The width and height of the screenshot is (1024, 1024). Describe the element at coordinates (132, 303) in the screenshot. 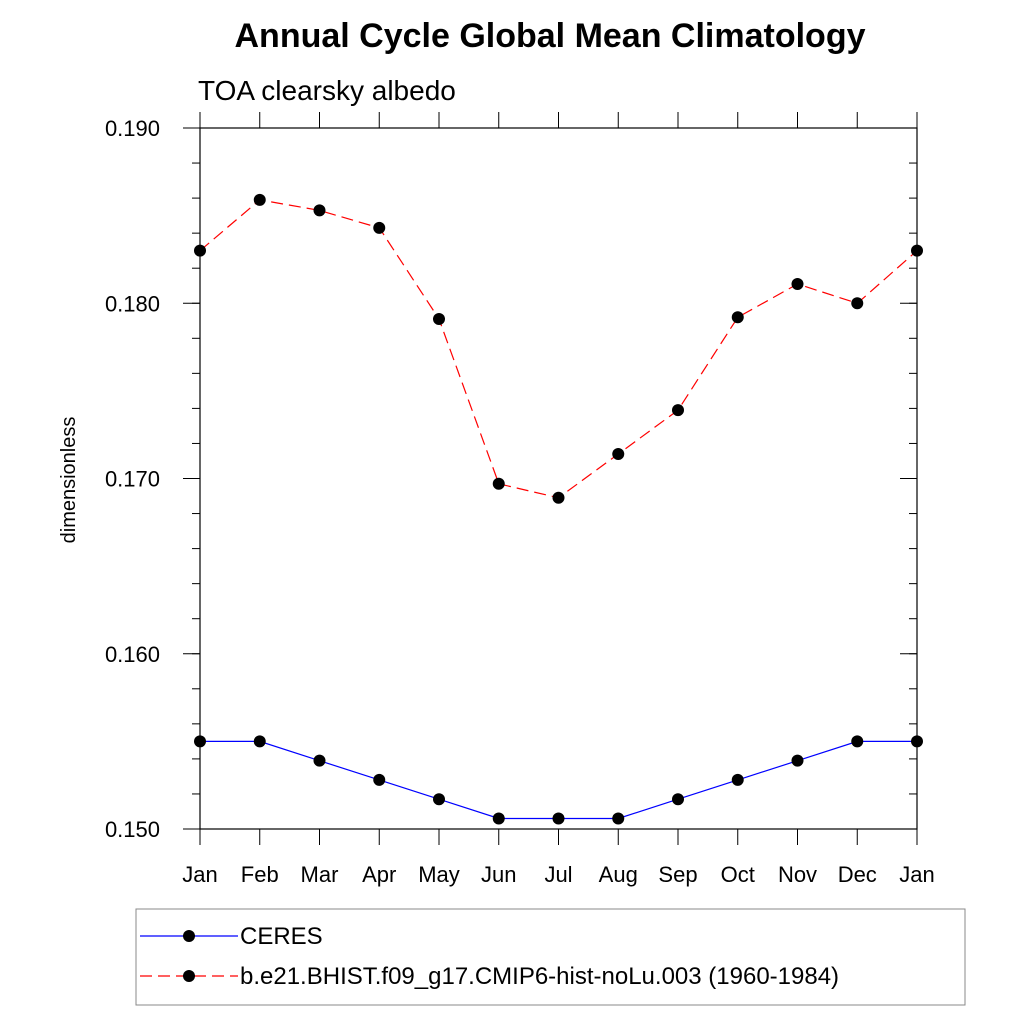

I see `y-tick-label: 0.180` at that location.